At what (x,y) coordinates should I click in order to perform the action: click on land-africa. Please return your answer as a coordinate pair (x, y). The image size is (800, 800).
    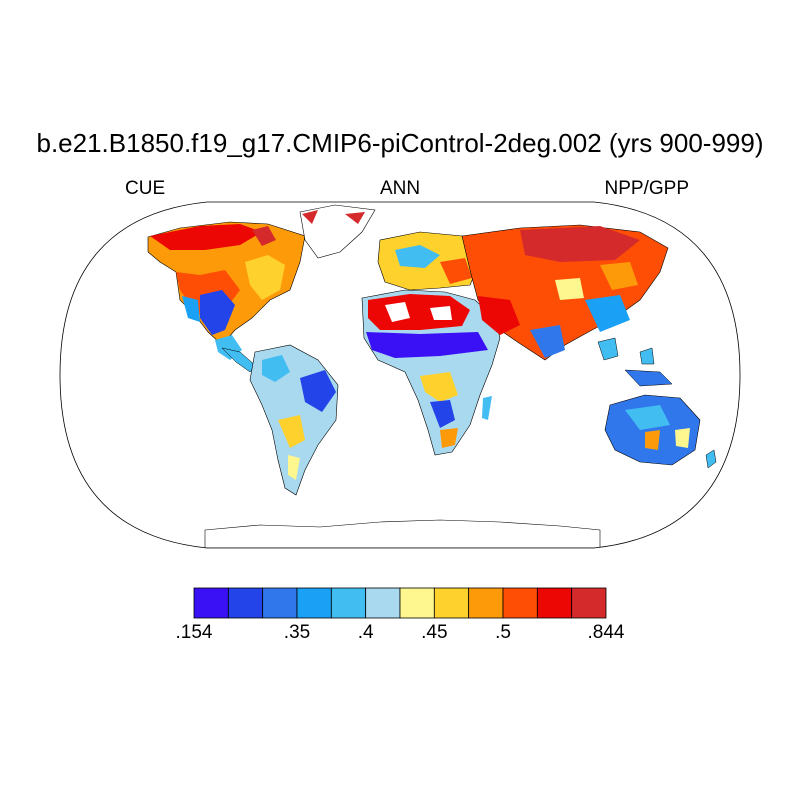
    Looking at the image, I should click on (431, 372).